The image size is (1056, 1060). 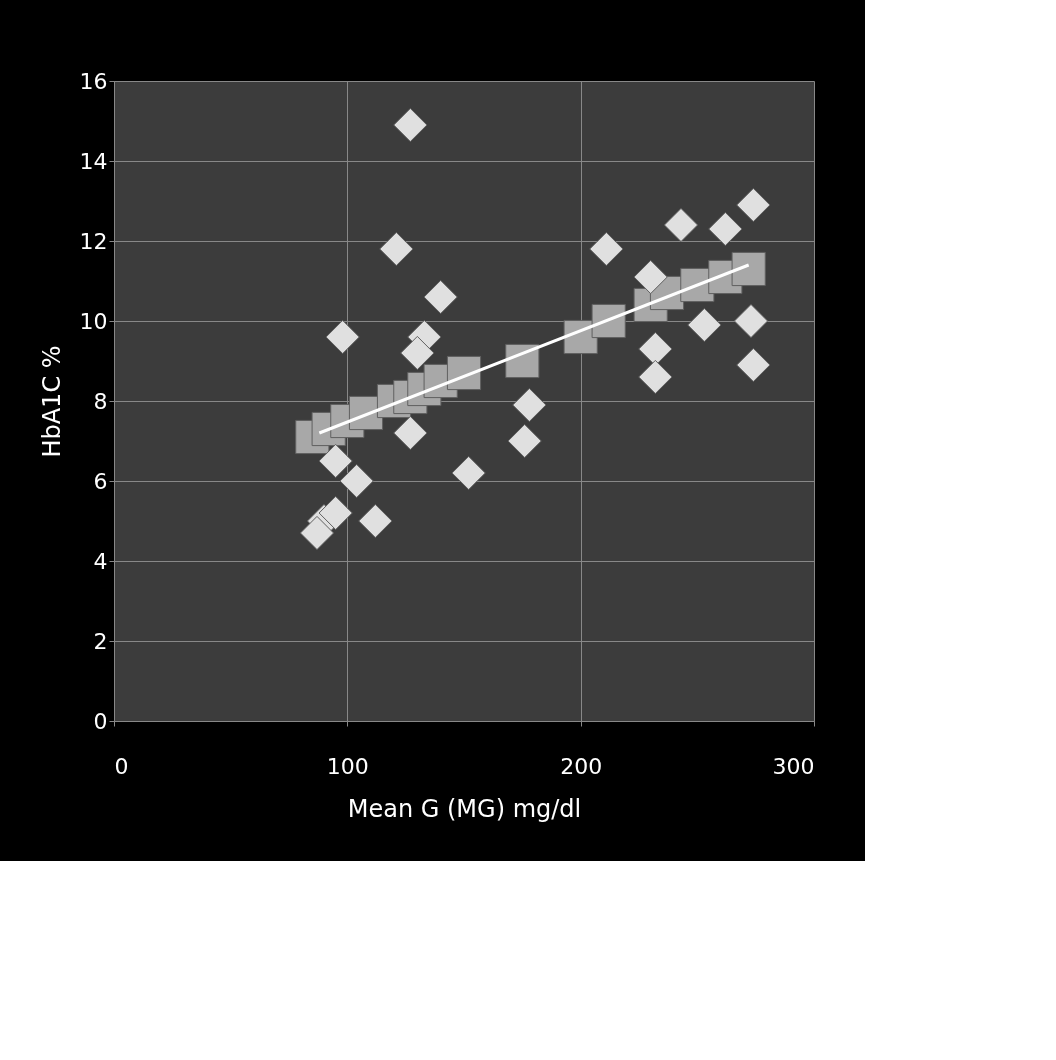 What do you see at coordinates (100, 721) in the screenshot?
I see `y-tick-label: 0` at bounding box center [100, 721].